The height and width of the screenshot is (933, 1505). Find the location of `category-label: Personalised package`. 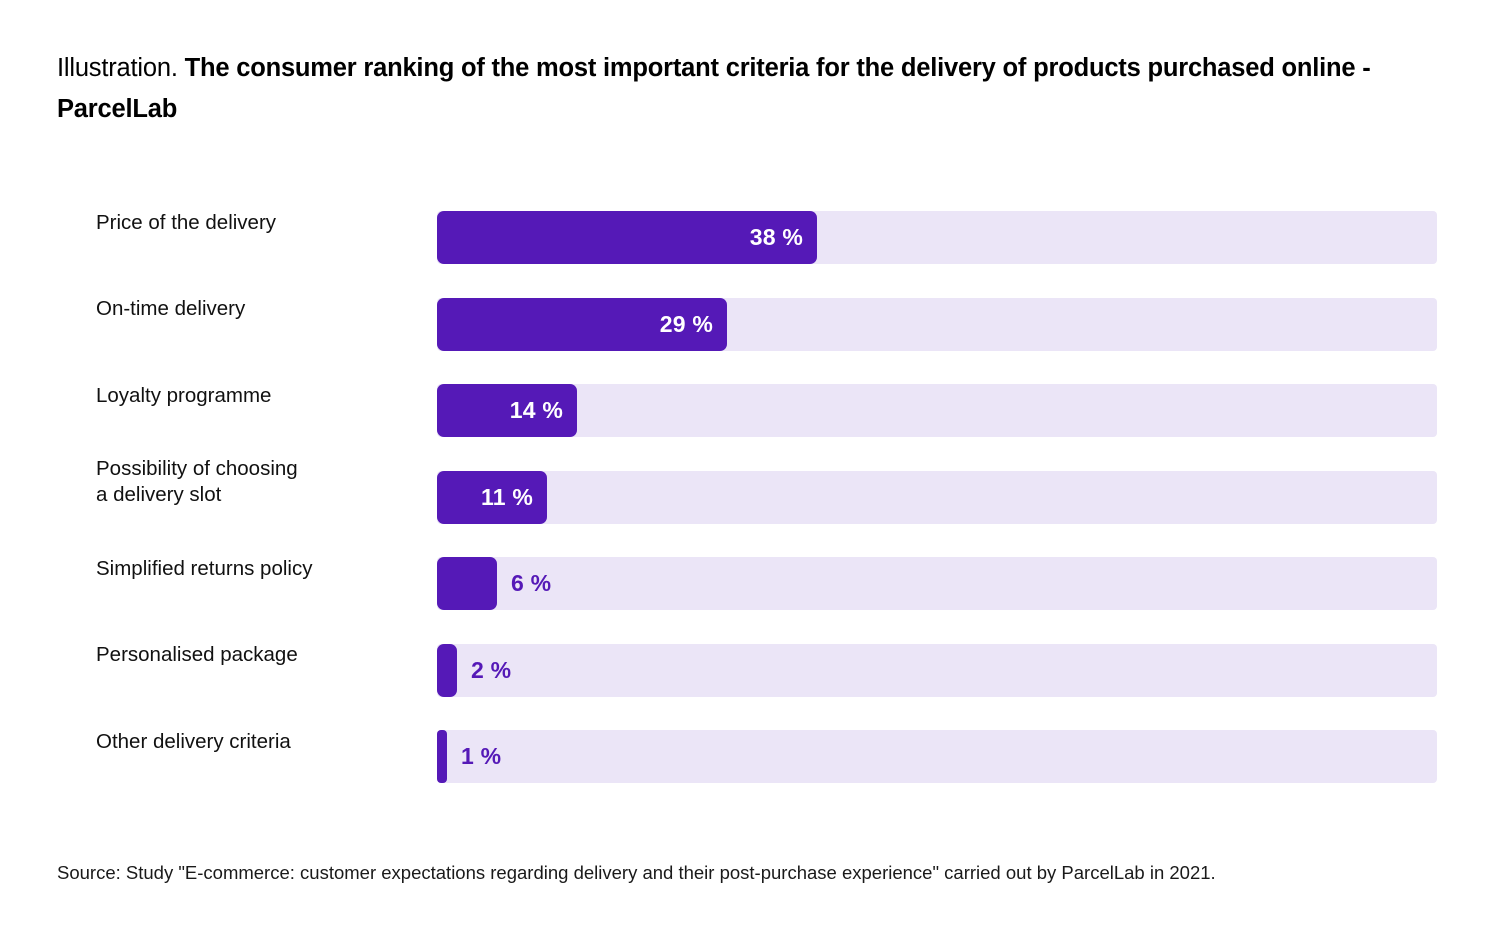

category-label: Personalised package is located at coordinates (197, 654).